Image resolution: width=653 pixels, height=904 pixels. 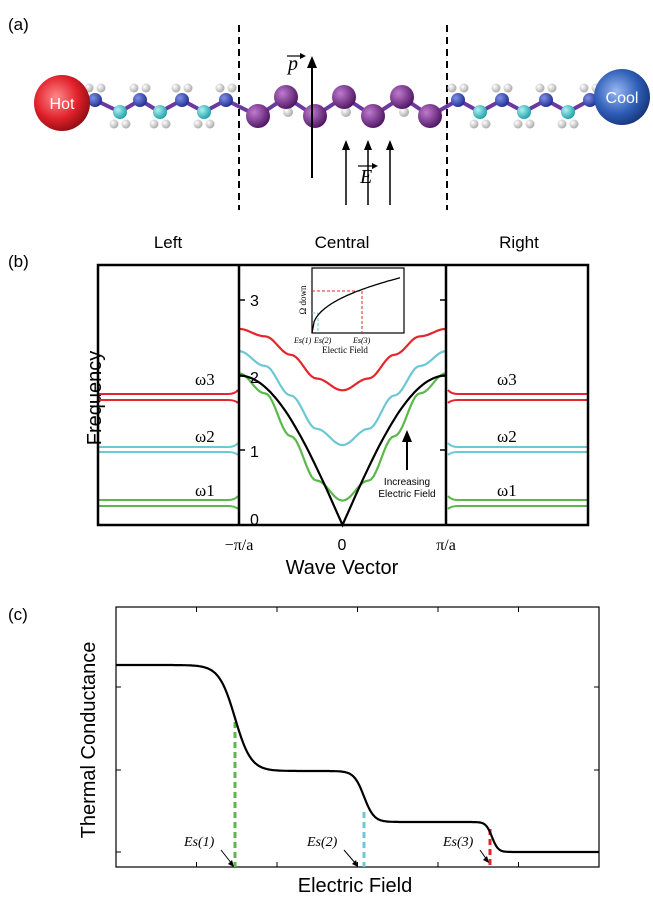 I want to click on region-right-label: Right, so click(x=519, y=242).